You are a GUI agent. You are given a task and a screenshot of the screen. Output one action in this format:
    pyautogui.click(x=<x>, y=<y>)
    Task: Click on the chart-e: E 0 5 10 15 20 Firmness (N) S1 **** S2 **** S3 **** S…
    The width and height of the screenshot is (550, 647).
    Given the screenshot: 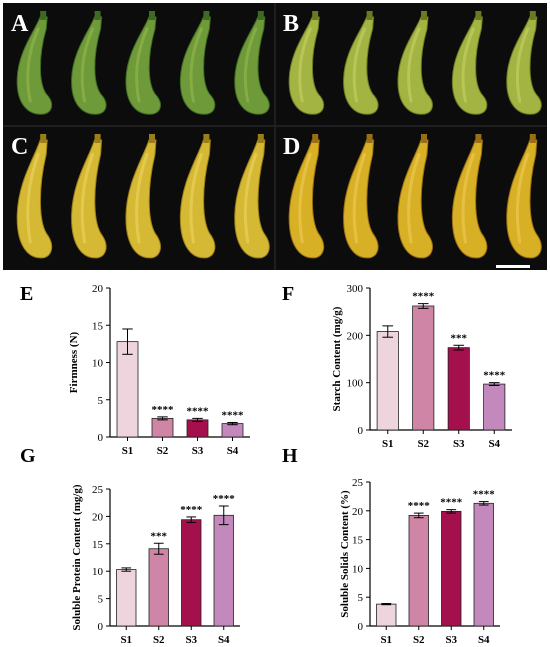 What is the action you would take?
    pyautogui.click(x=135, y=370)
    